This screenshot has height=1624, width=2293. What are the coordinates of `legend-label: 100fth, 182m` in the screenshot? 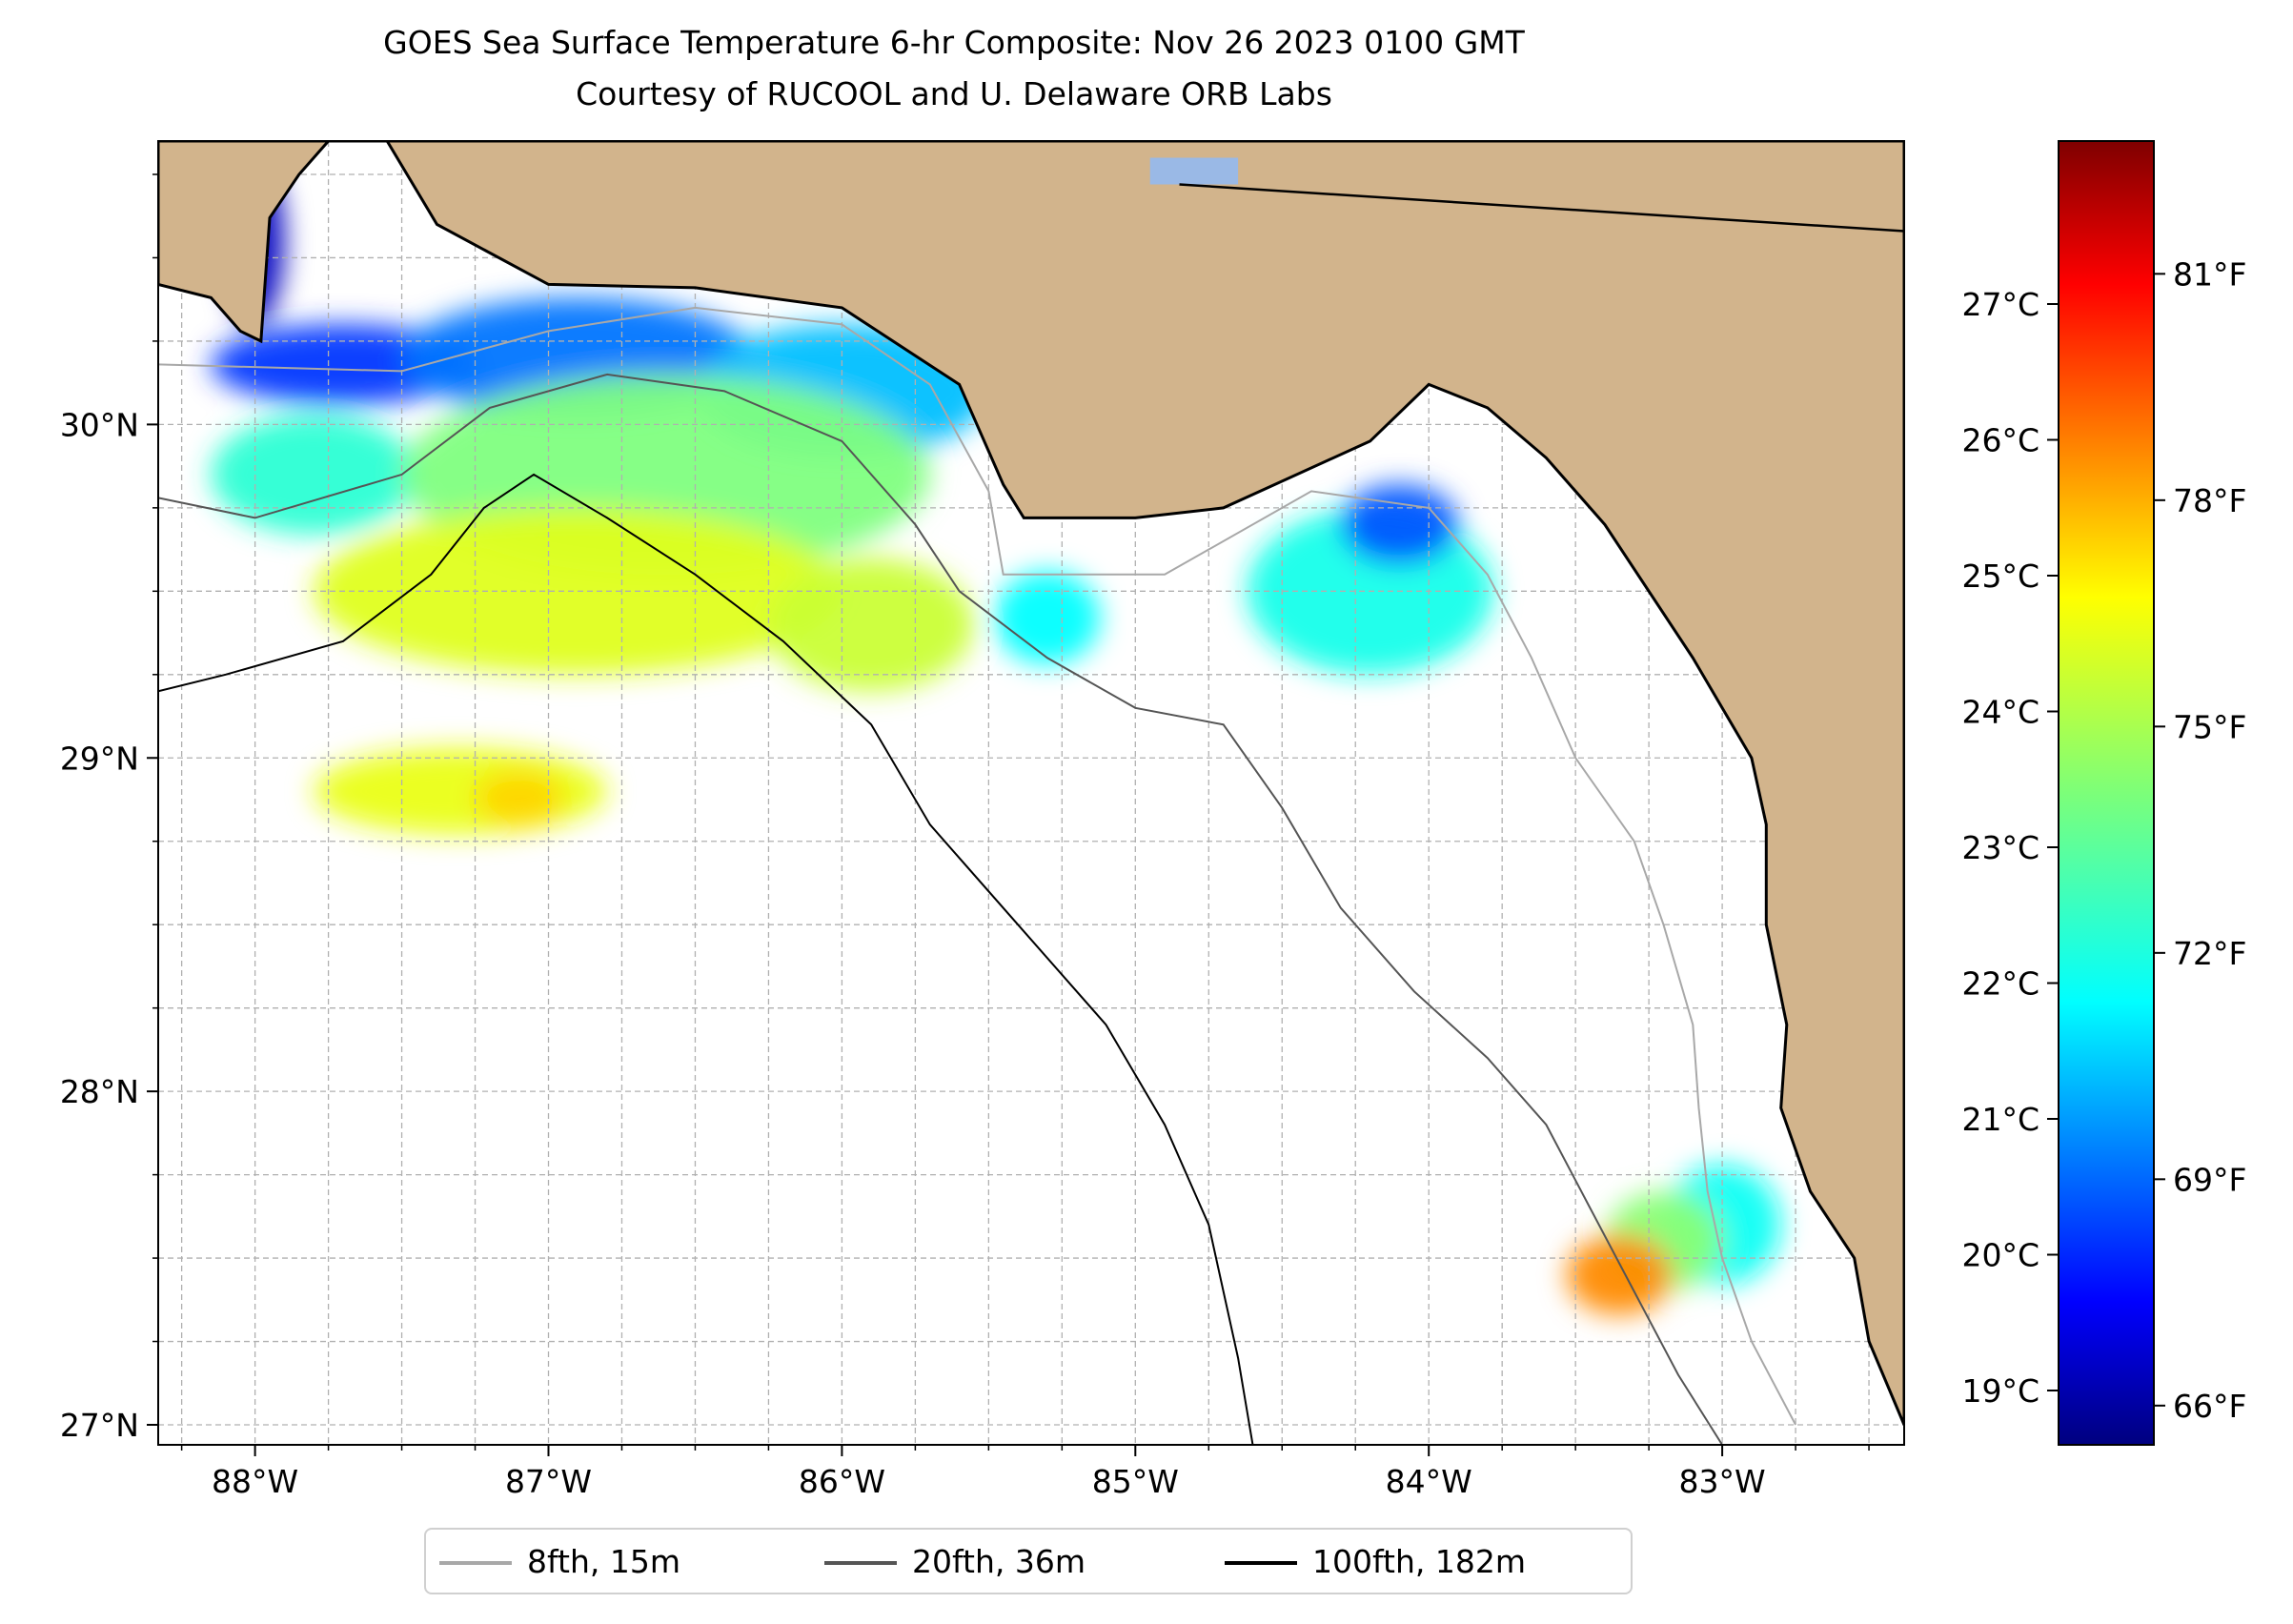 It's located at (1419, 1561).